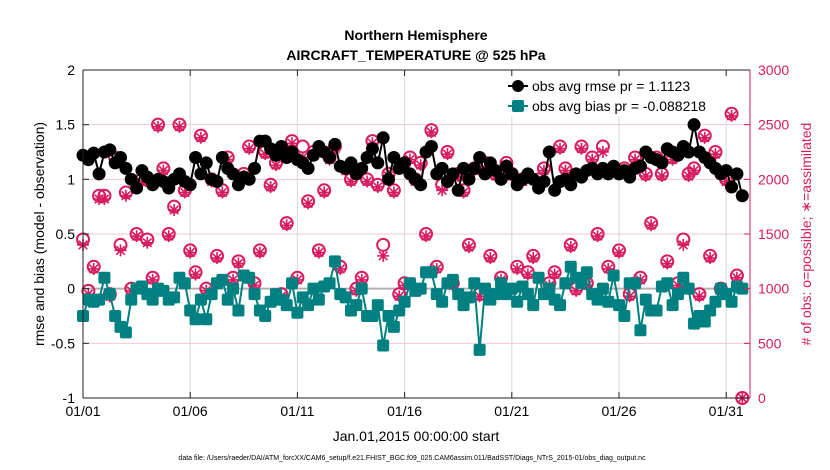 Image resolution: width=830 pixels, height=470 pixels. Describe the element at coordinates (190, 411) in the screenshot. I see `x-tick-label: 01/06` at that location.